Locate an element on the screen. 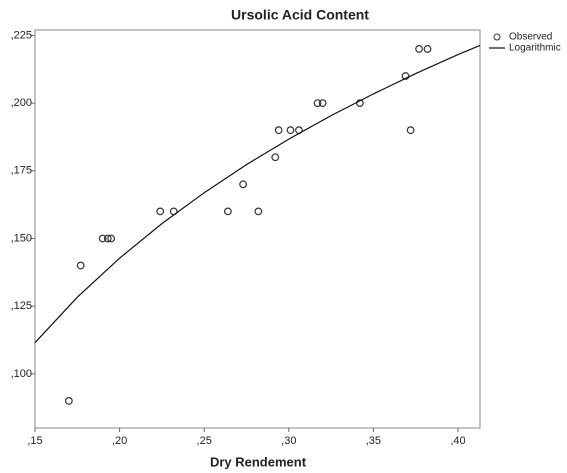 Image resolution: width=567 pixels, height=473 pixels. y-tick-label: ,175 is located at coordinates (21, 171).